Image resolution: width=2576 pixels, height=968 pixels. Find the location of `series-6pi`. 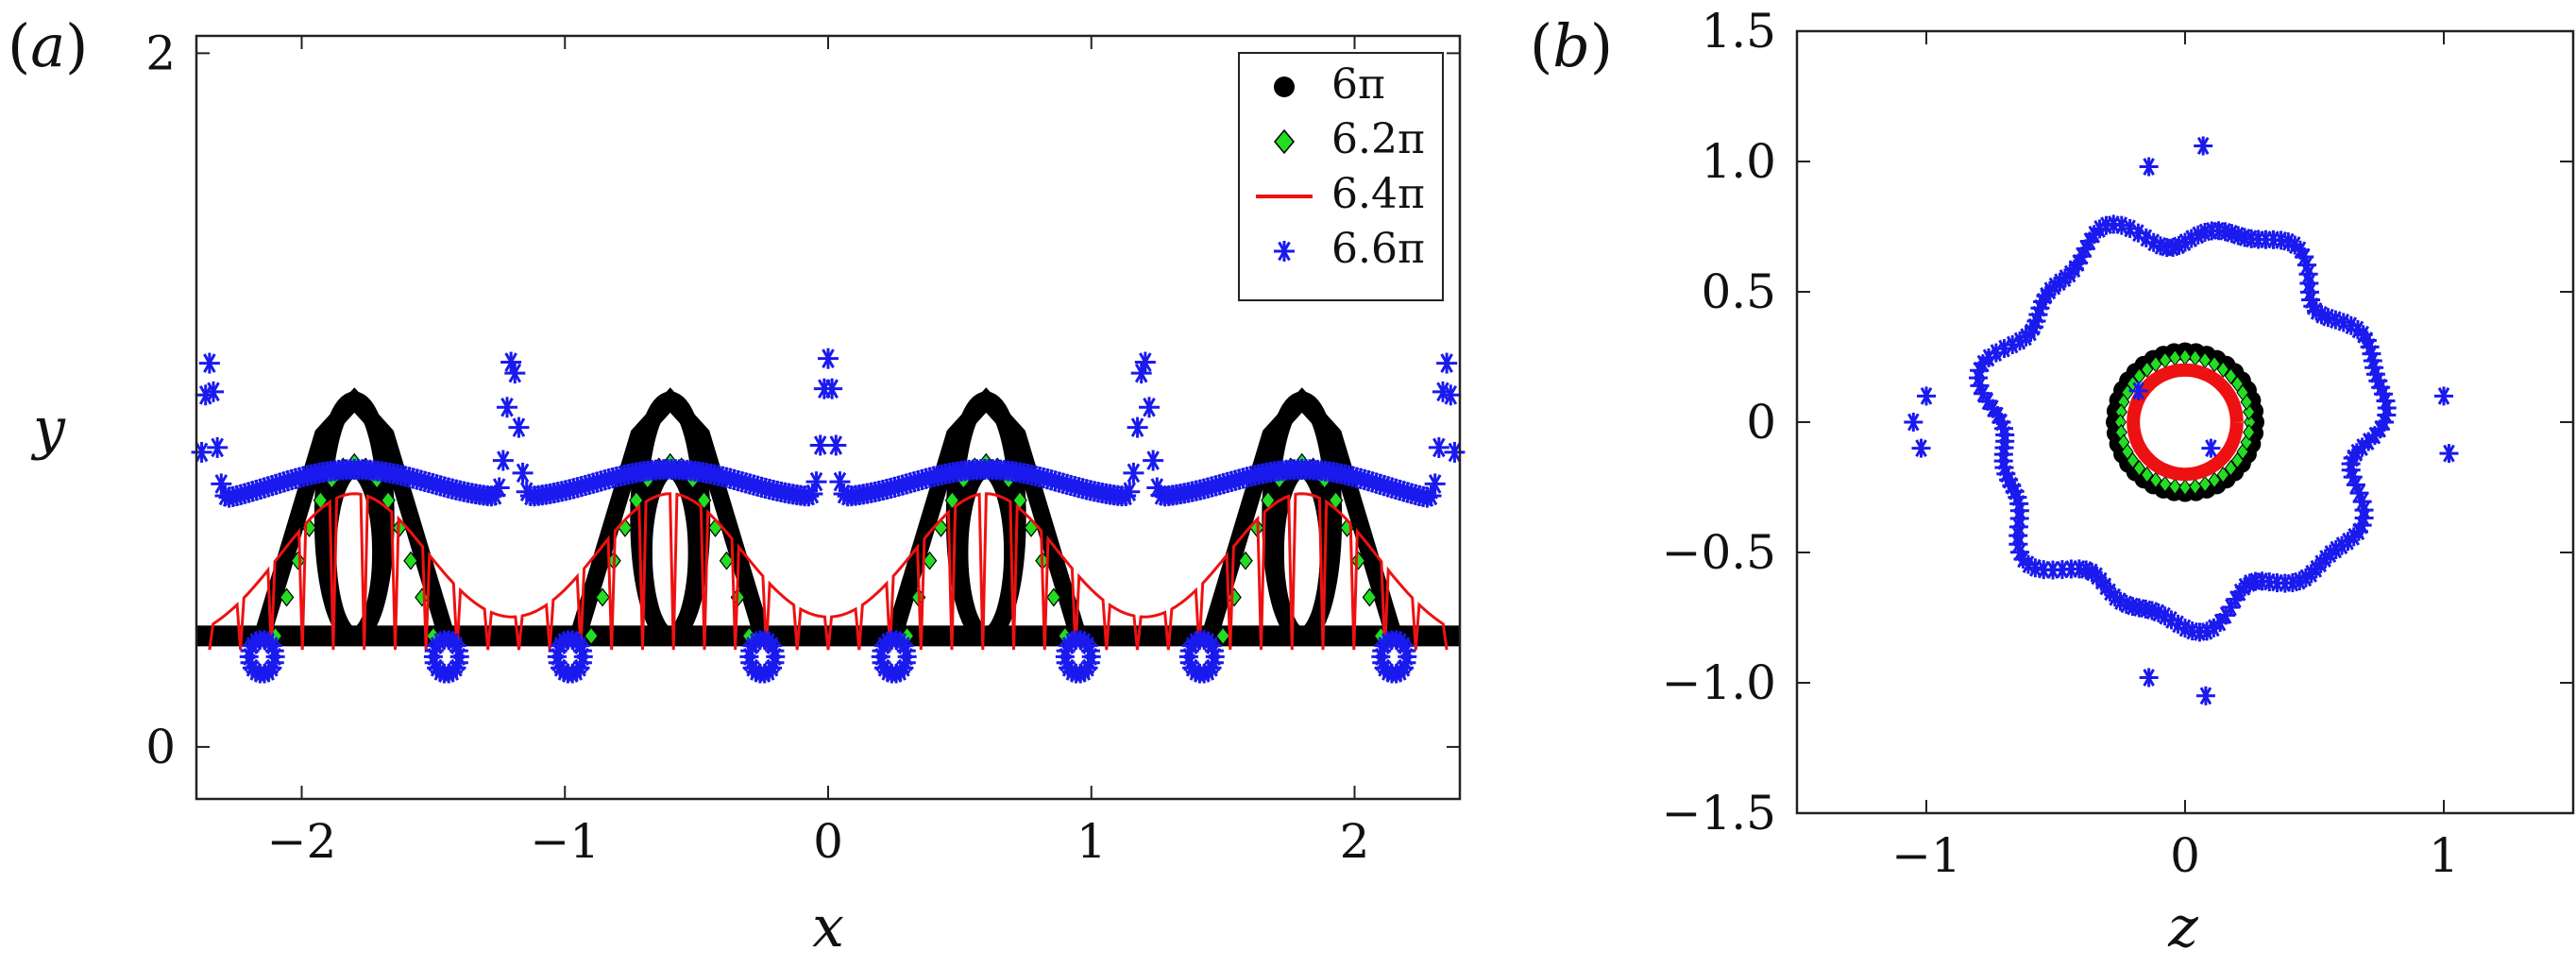

series-6pi is located at coordinates (828, 517).